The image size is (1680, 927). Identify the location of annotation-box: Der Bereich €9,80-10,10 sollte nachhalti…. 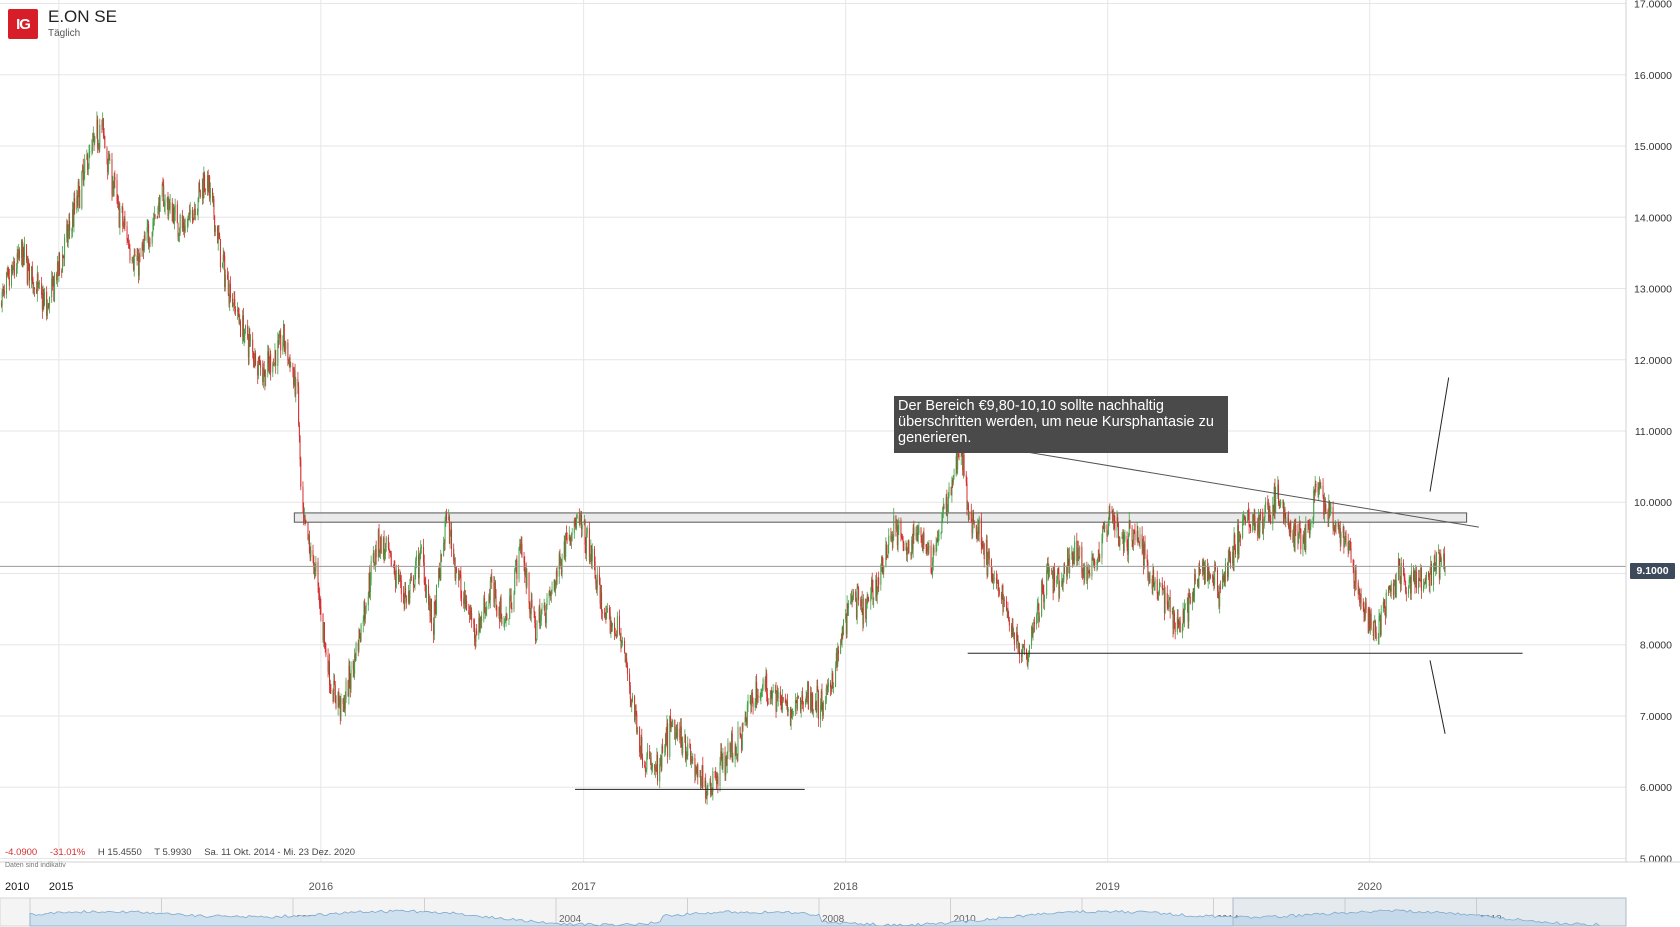
(1061, 424).